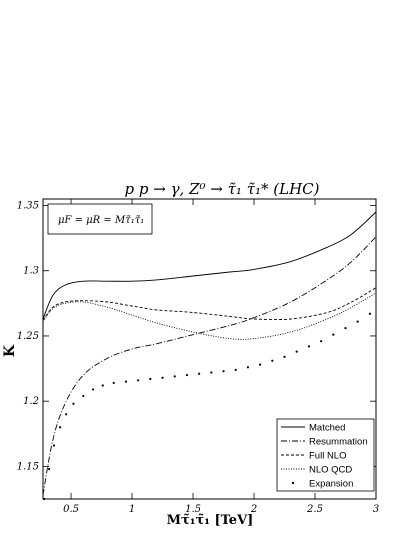  Describe the element at coordinates (28, 466) in the screenshot. I see `y-tick-label: 1.15` at that location.